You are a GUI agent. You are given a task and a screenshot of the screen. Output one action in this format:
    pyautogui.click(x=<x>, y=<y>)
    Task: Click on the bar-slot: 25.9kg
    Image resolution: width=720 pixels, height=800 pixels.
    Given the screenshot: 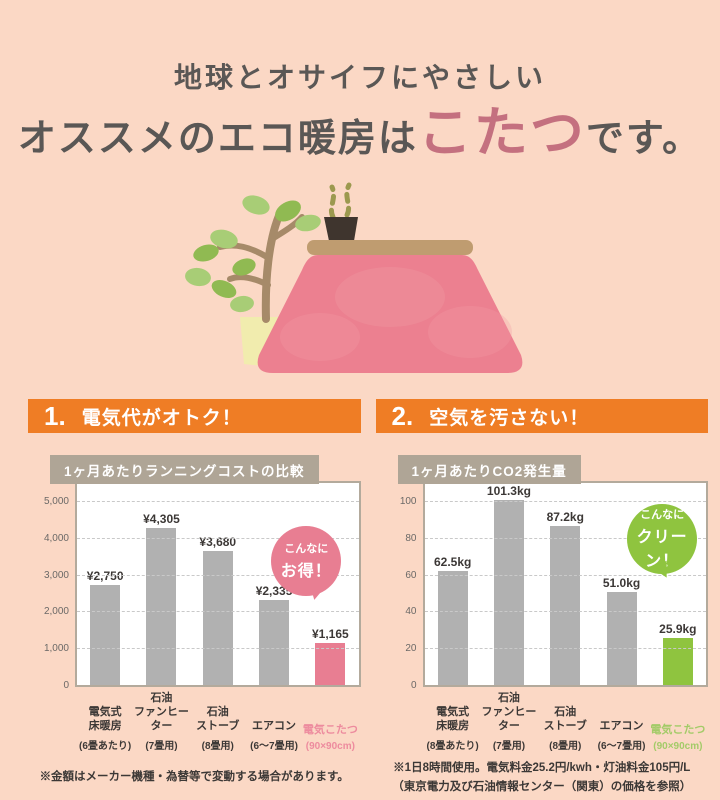 What is the action you would take?
    pyautogui.click(x=678, y=654)
    